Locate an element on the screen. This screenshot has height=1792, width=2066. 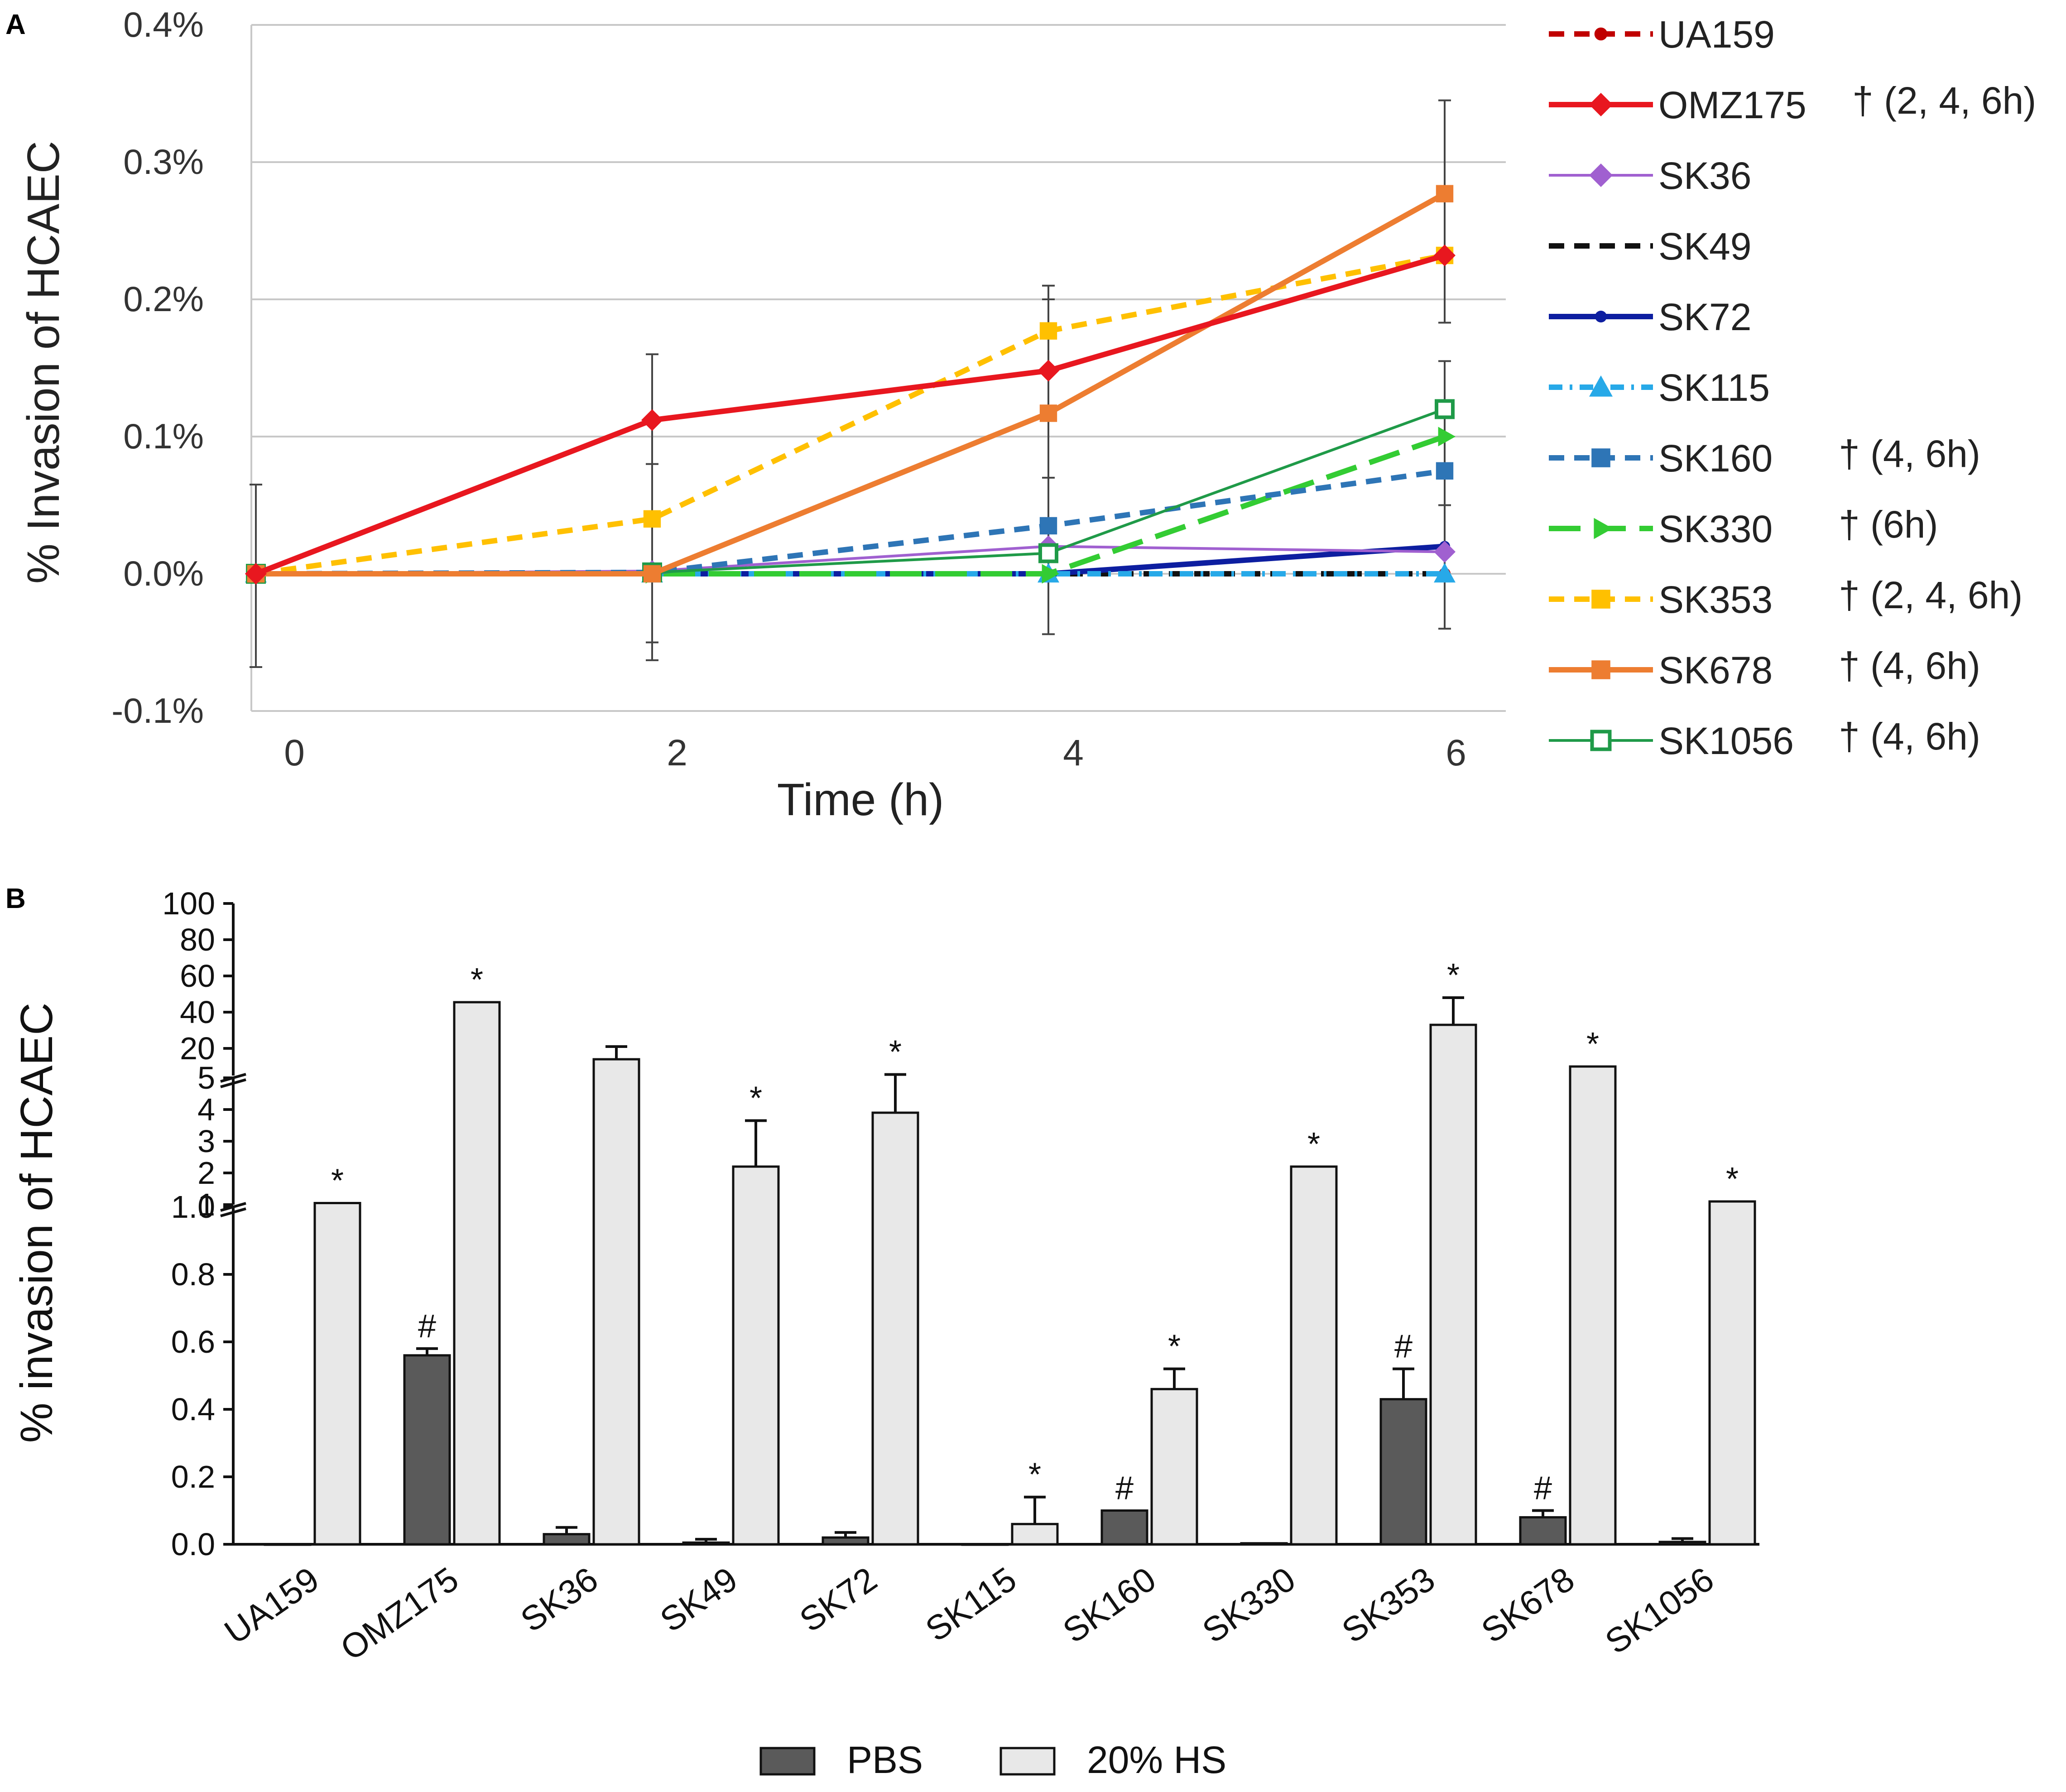
y-tick-label: -0.1% is located at coordinates (157, 711).